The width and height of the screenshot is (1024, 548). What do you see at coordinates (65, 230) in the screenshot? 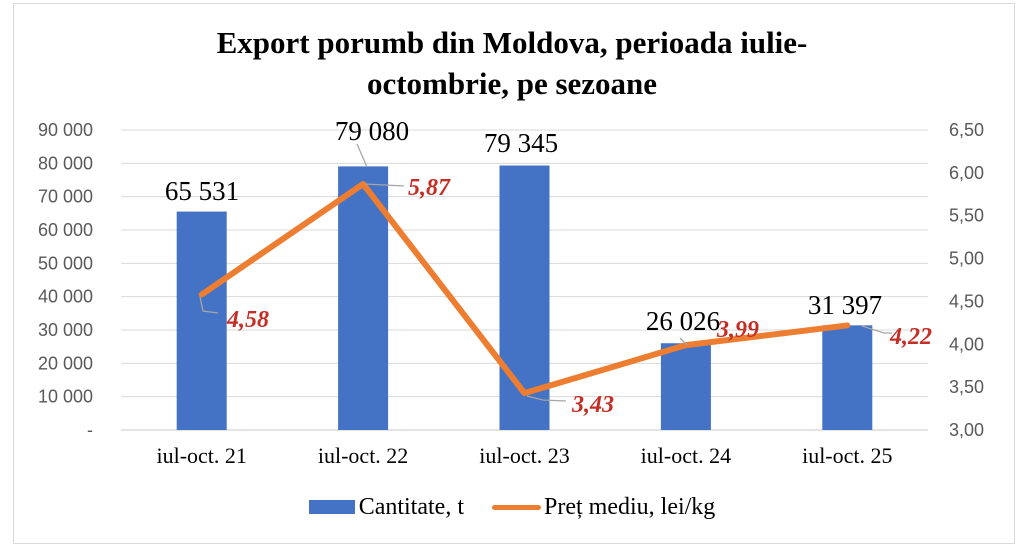
I see `y-axis-tick-label: 60 000` at bounding box center [65, 230].